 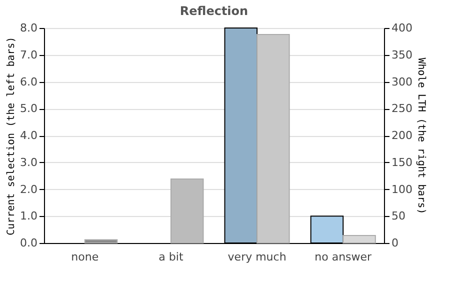 What do you see at coordinates (29, 28) in the screenshot?
I see `y-tick-label: 8.0` at bounding box center [29, 28].